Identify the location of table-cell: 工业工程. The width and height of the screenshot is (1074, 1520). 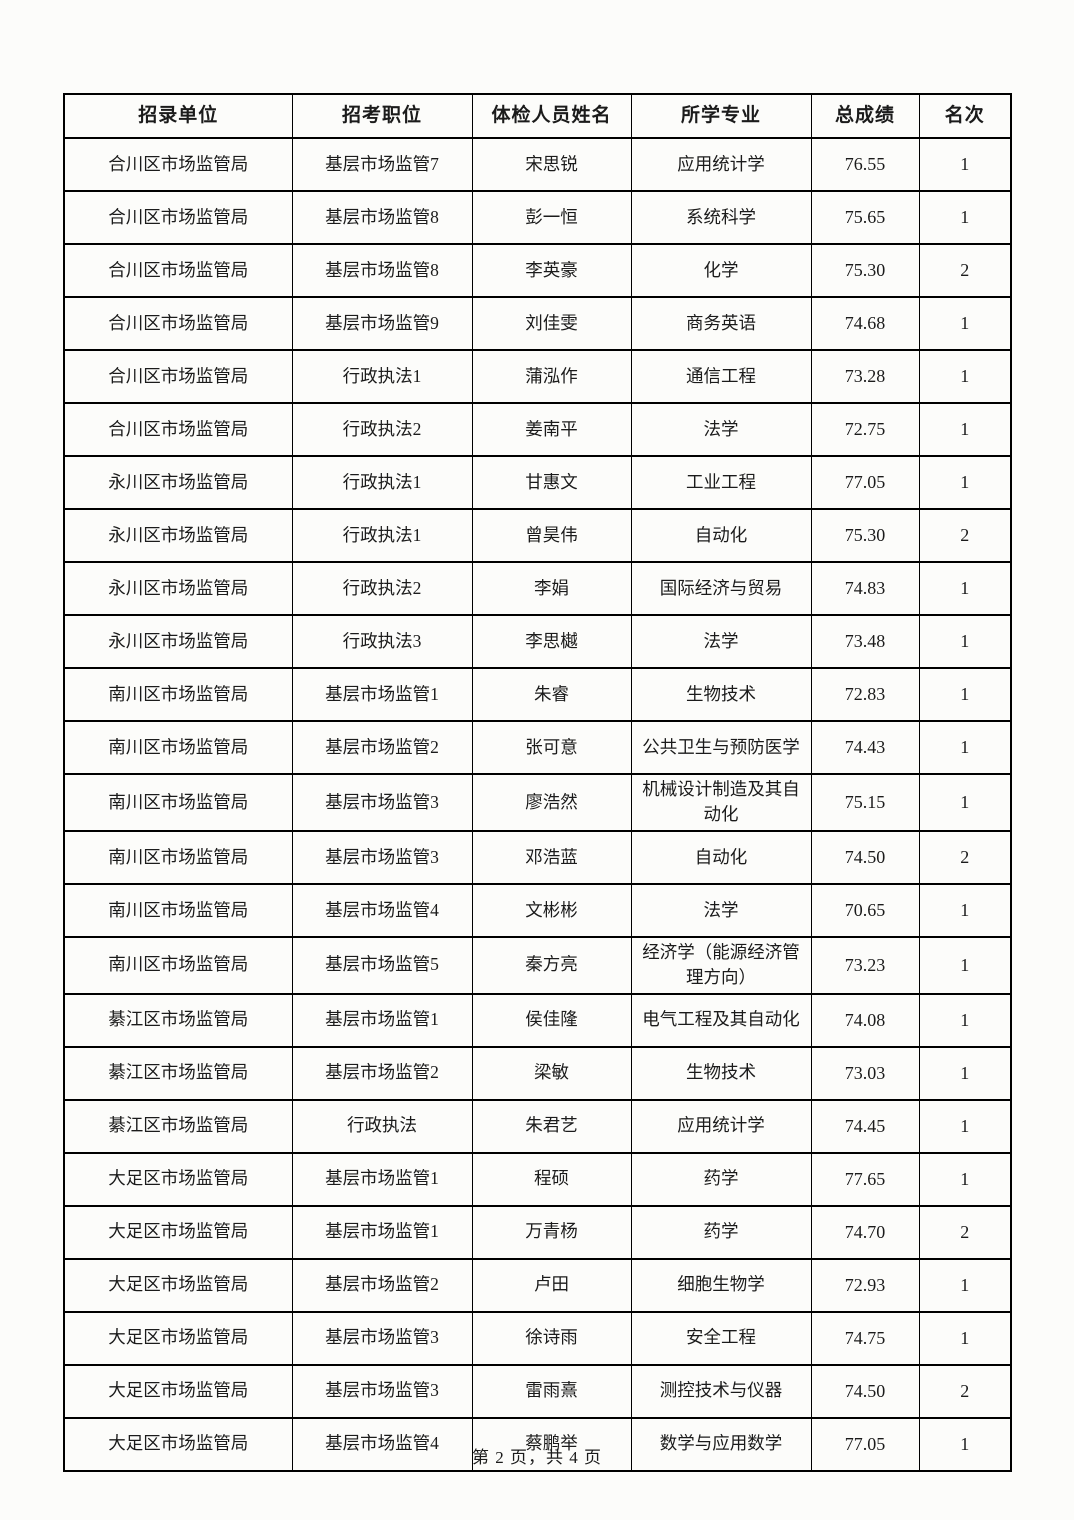
(721, 482).